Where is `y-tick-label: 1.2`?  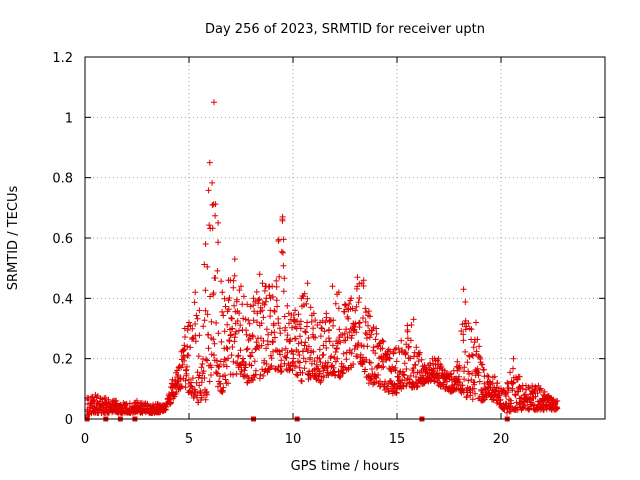
y-tick-label: 1.2 is located at coordinates (62, 58).